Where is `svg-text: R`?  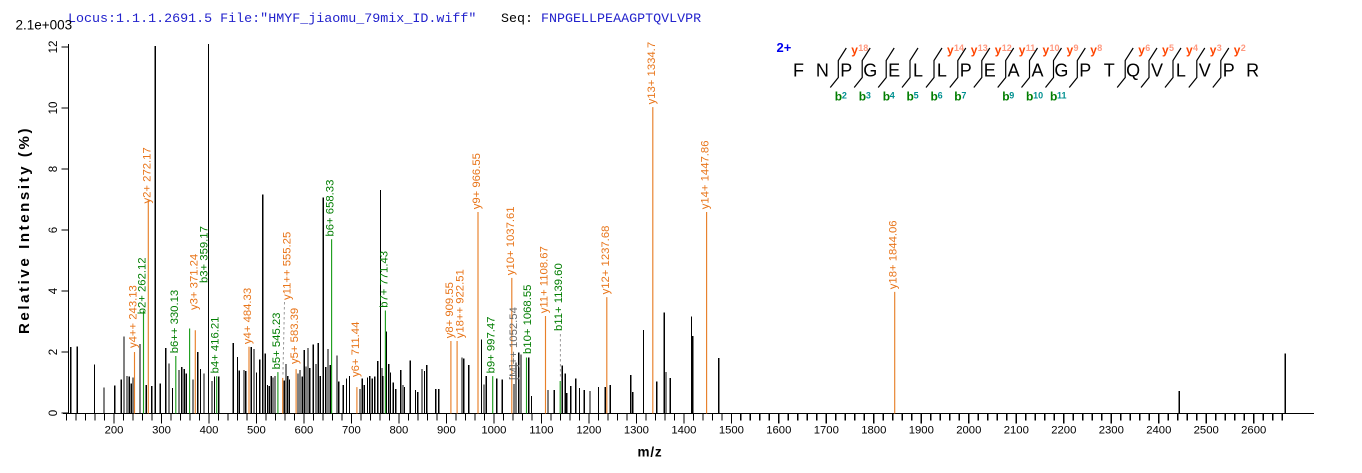
svg-text: R is located at coordinates (1252, 71).